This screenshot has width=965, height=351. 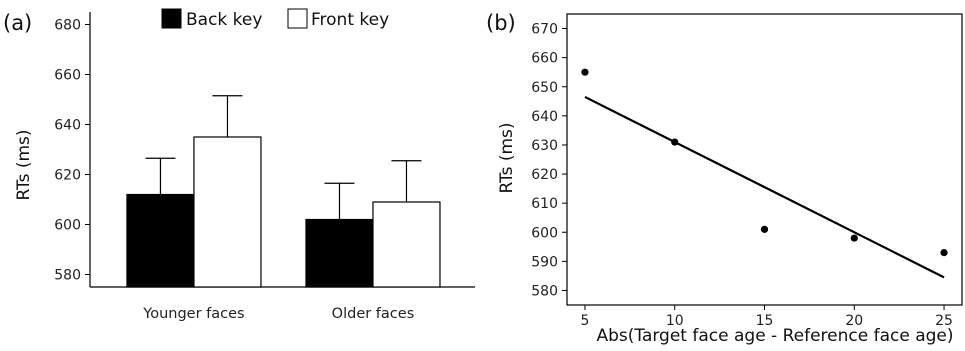 What do you see at coordinates (67, 226) in the screenshot?
I see `panel-a-y-tick-label: 600` at bounding box center [67, 226].